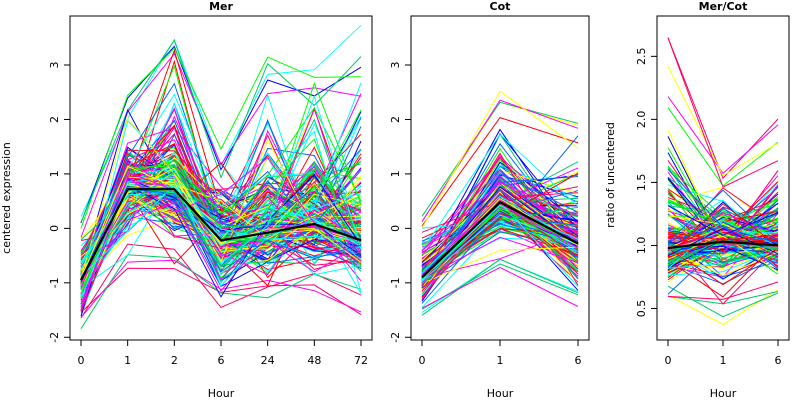  What do you see at coordinates (54, 282) in the screenshot?
I see `y-tick-label: -1` at bounding box center [54, 282].